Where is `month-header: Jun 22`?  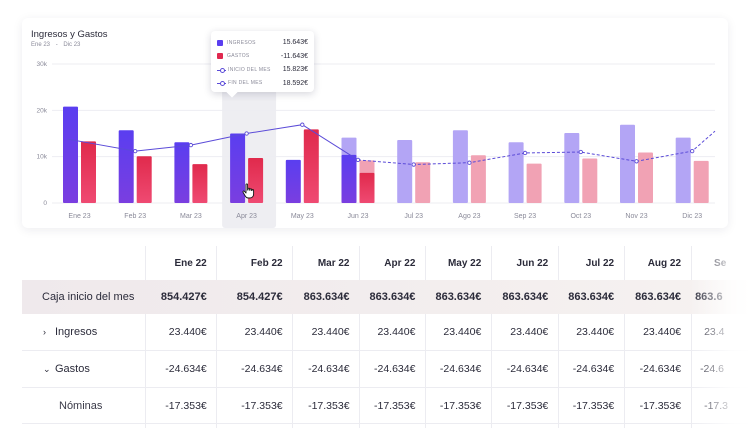
month-header: Jun 22 is located at coordinates (532, 263).